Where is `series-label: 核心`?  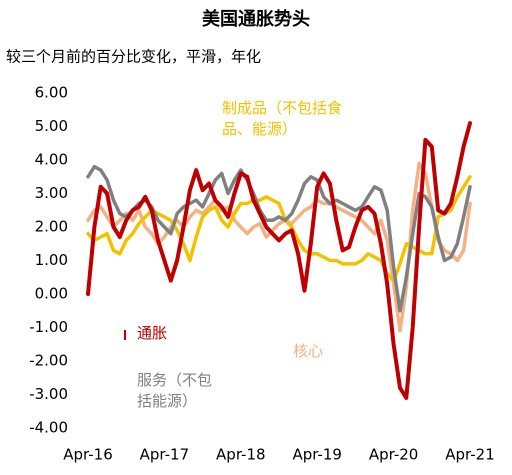
series-label: 核心 is located at coordinates (308, 351).